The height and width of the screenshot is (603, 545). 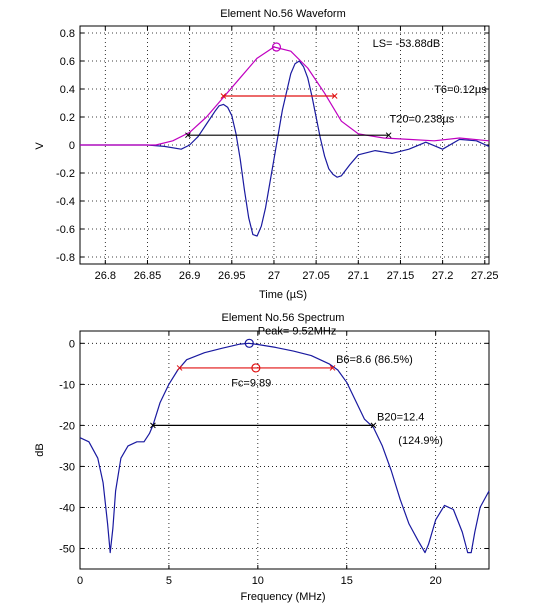 What do you see at coordinates (67, 508) in the screenshot?
I see `y-tick-label: -40` at bounding box center [67, 508].